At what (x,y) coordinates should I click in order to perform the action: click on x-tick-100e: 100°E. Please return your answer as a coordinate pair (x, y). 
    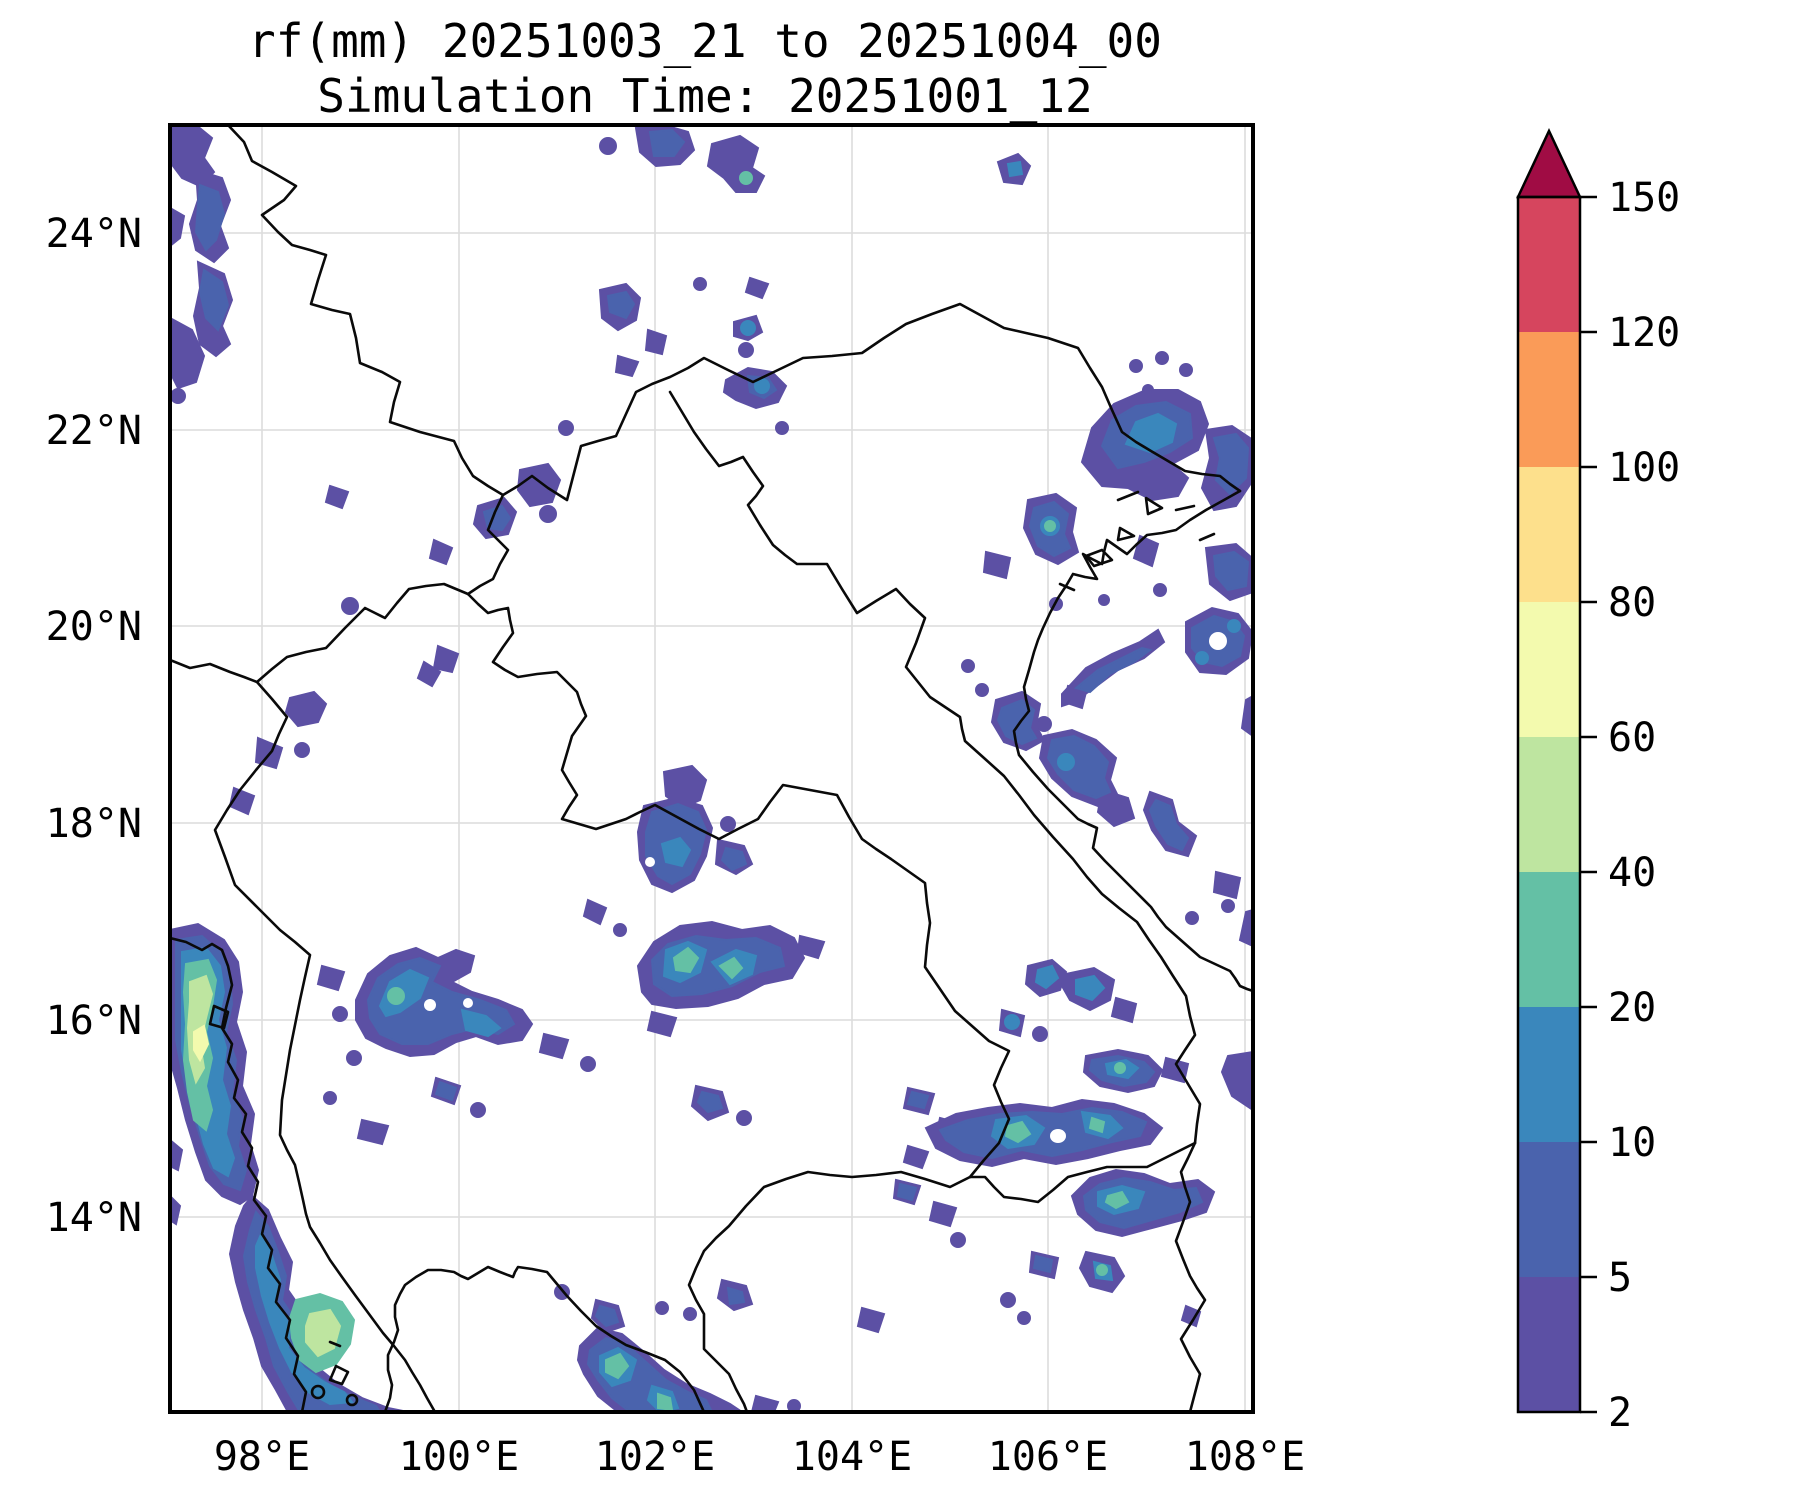
    Looking at the image, I should click on (459, 1457).